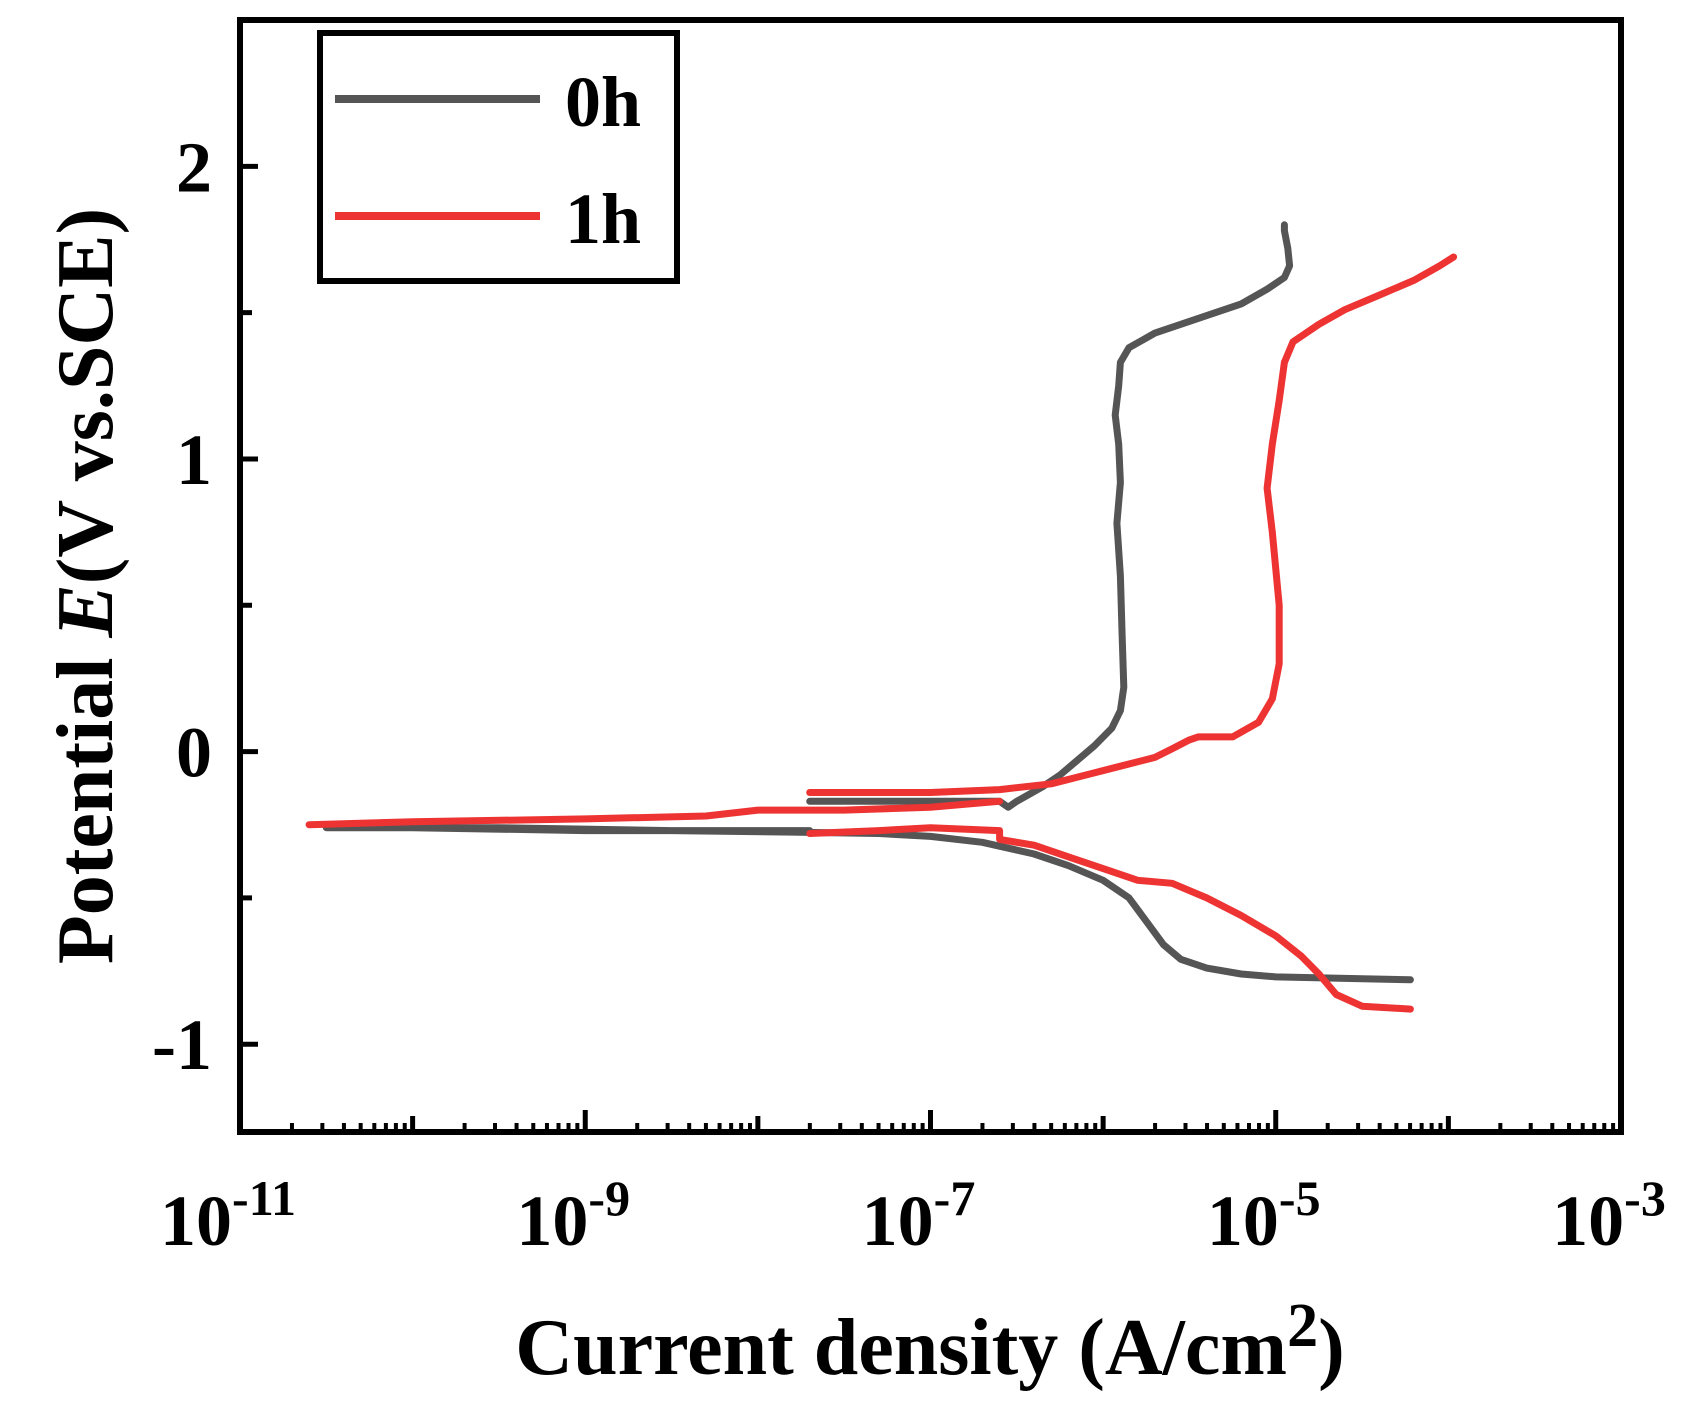 The width and height of the screenshot is (1693, 1402). I want to click on y-tick-label: 1, so click(194, 460).